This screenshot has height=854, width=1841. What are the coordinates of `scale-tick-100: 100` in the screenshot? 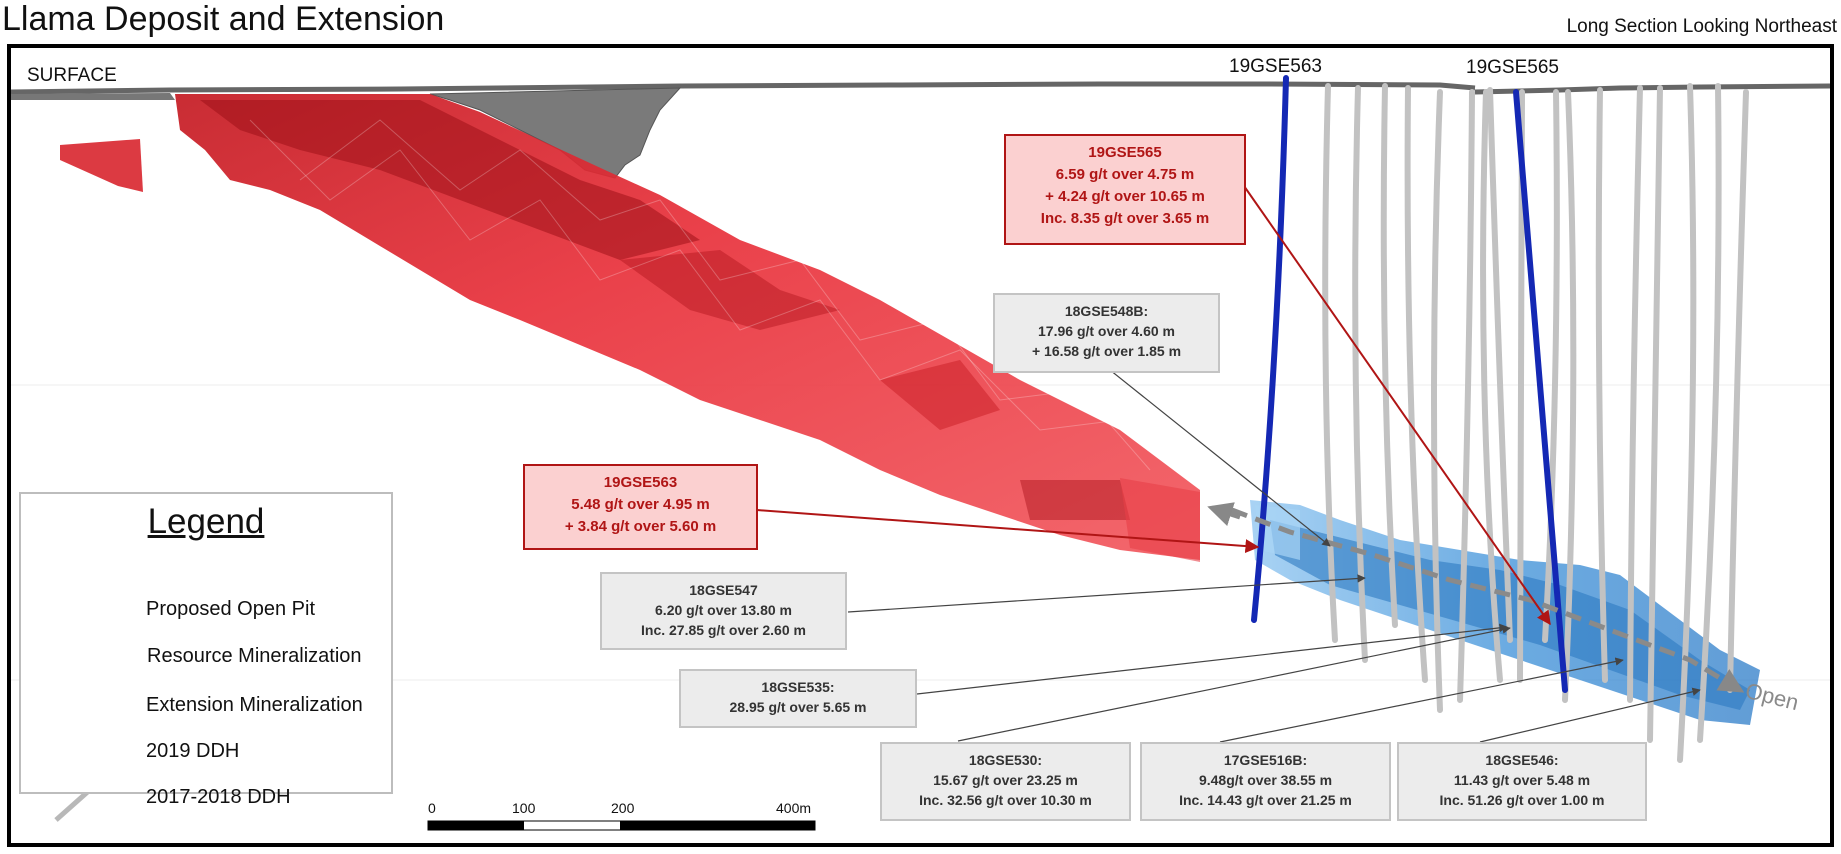 It's located at (524, 808).